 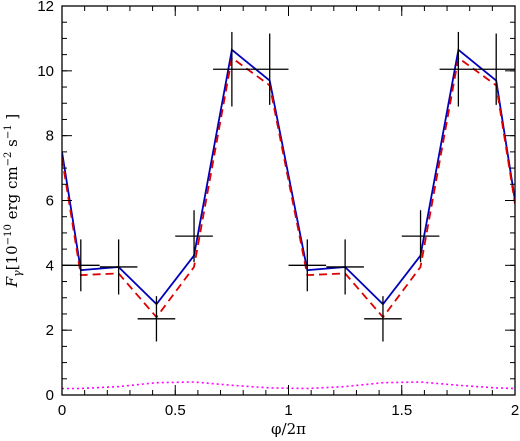 What do you see at coordinates (62, 410) in the screenshot?
I see `x-tick-label: 0` at bounding box center [62, 410].